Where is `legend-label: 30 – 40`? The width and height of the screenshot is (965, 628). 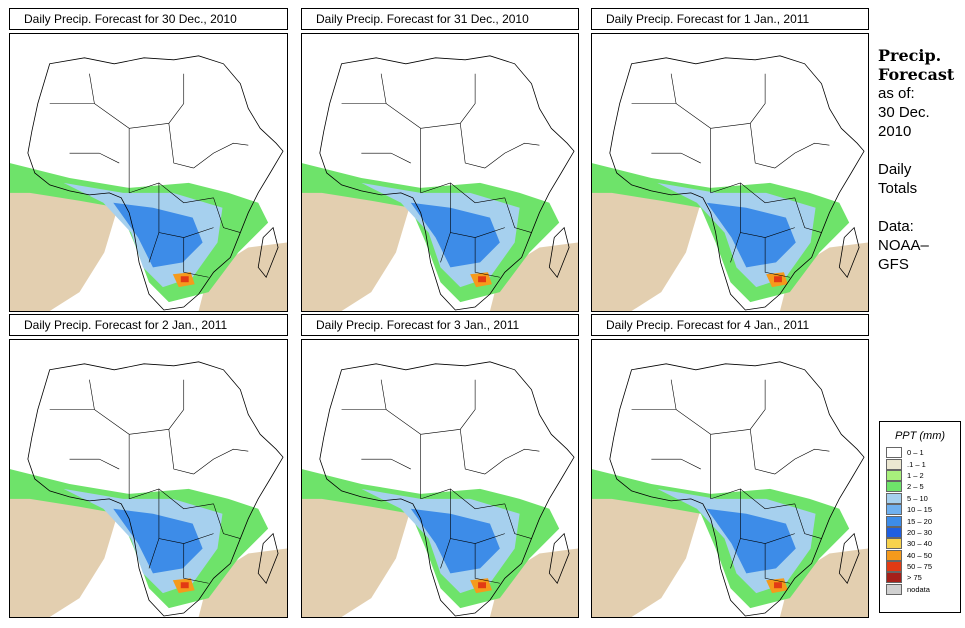
legend-label: 30 – 40 is located at coordinates (920, 544).